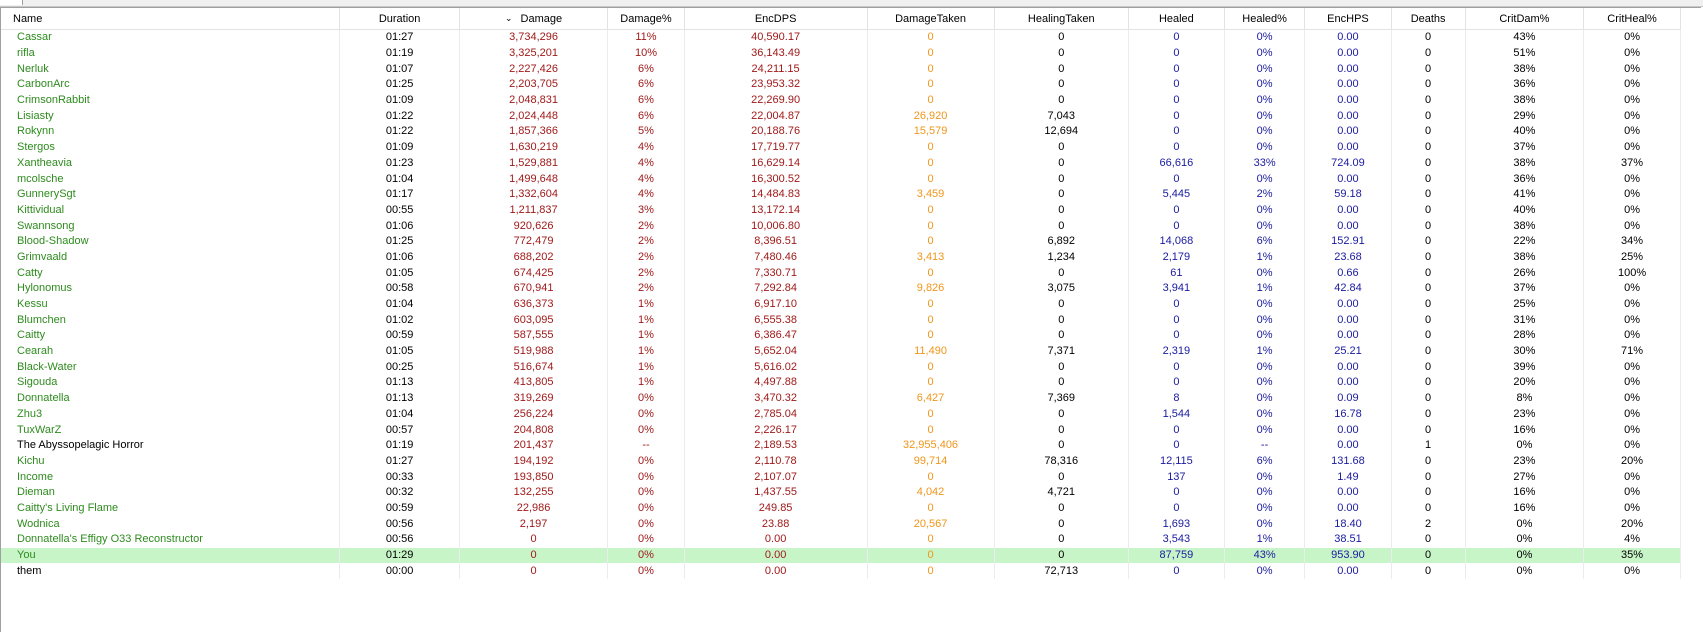 This screenshot has width=1703, height=632. What do you see at coordinates (399, 414) in the screenshot?
I see `cell-duration: 01:04` at bounding box center [399, 414].